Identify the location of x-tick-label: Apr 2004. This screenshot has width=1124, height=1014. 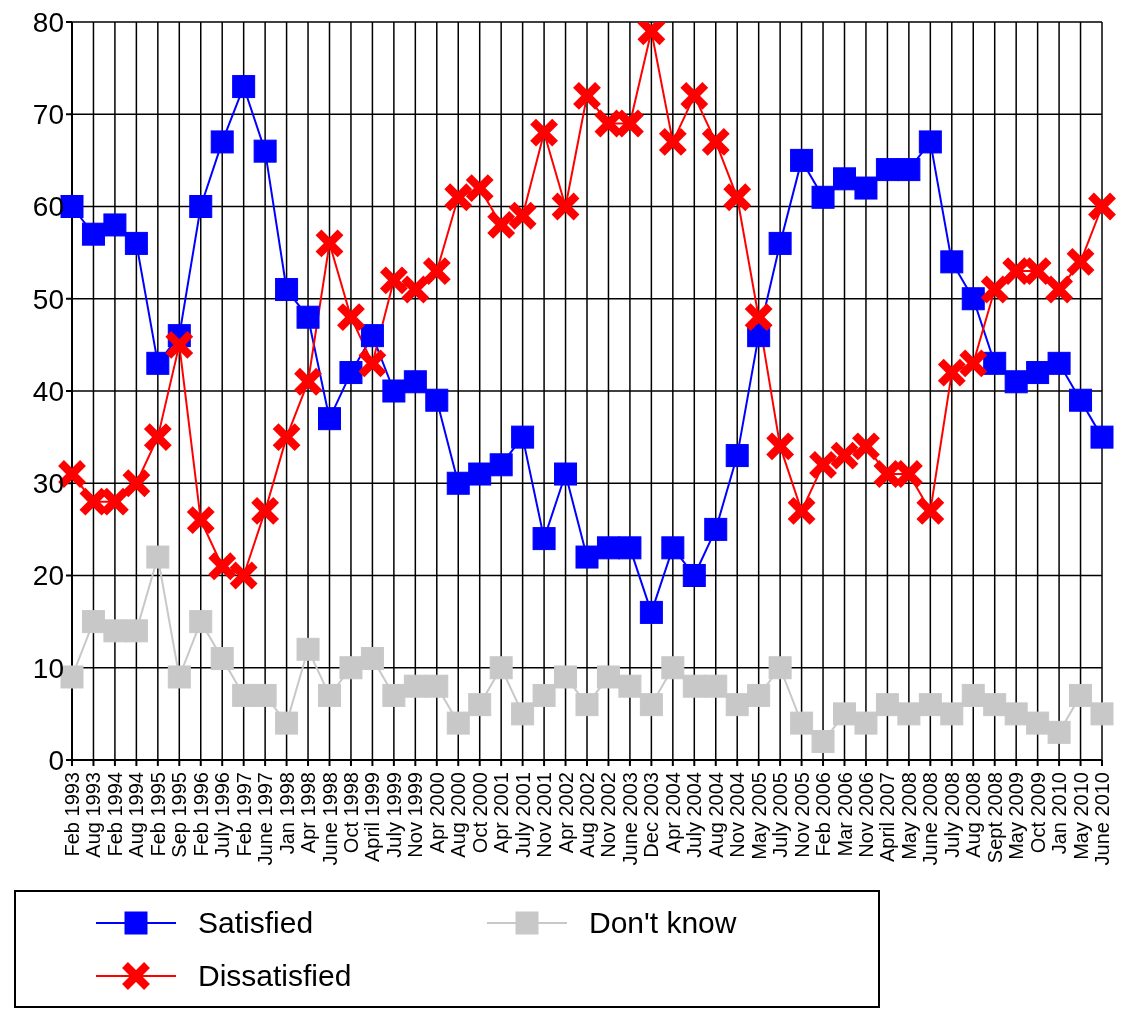
(672, 813).